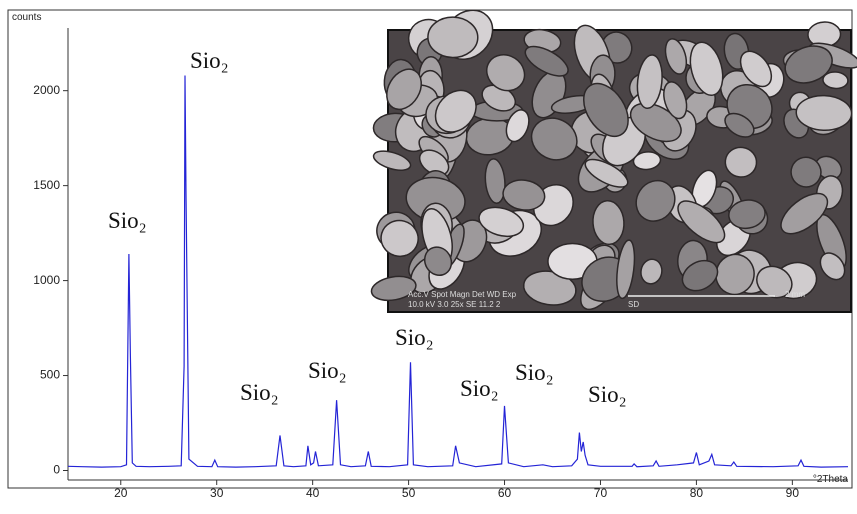  What do you see at coordinates (462, 294) in the screenshot?
I see `sem-label: Acc.V Spot Magn Det WD Exp` at bounding box center [462, 294].